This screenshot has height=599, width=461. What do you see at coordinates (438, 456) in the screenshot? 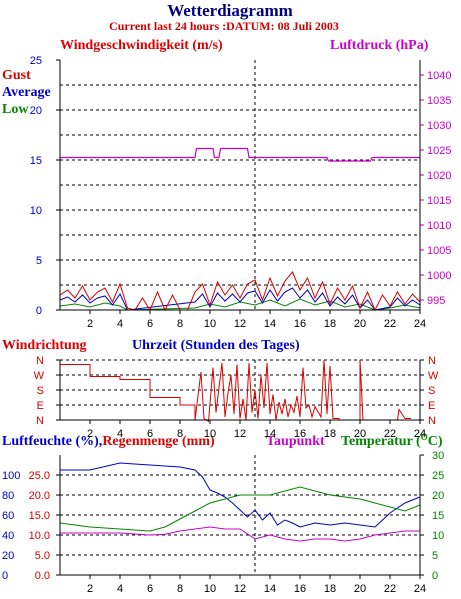
I see `temperature-tick-label: 30` at bounding box center [438, 456].